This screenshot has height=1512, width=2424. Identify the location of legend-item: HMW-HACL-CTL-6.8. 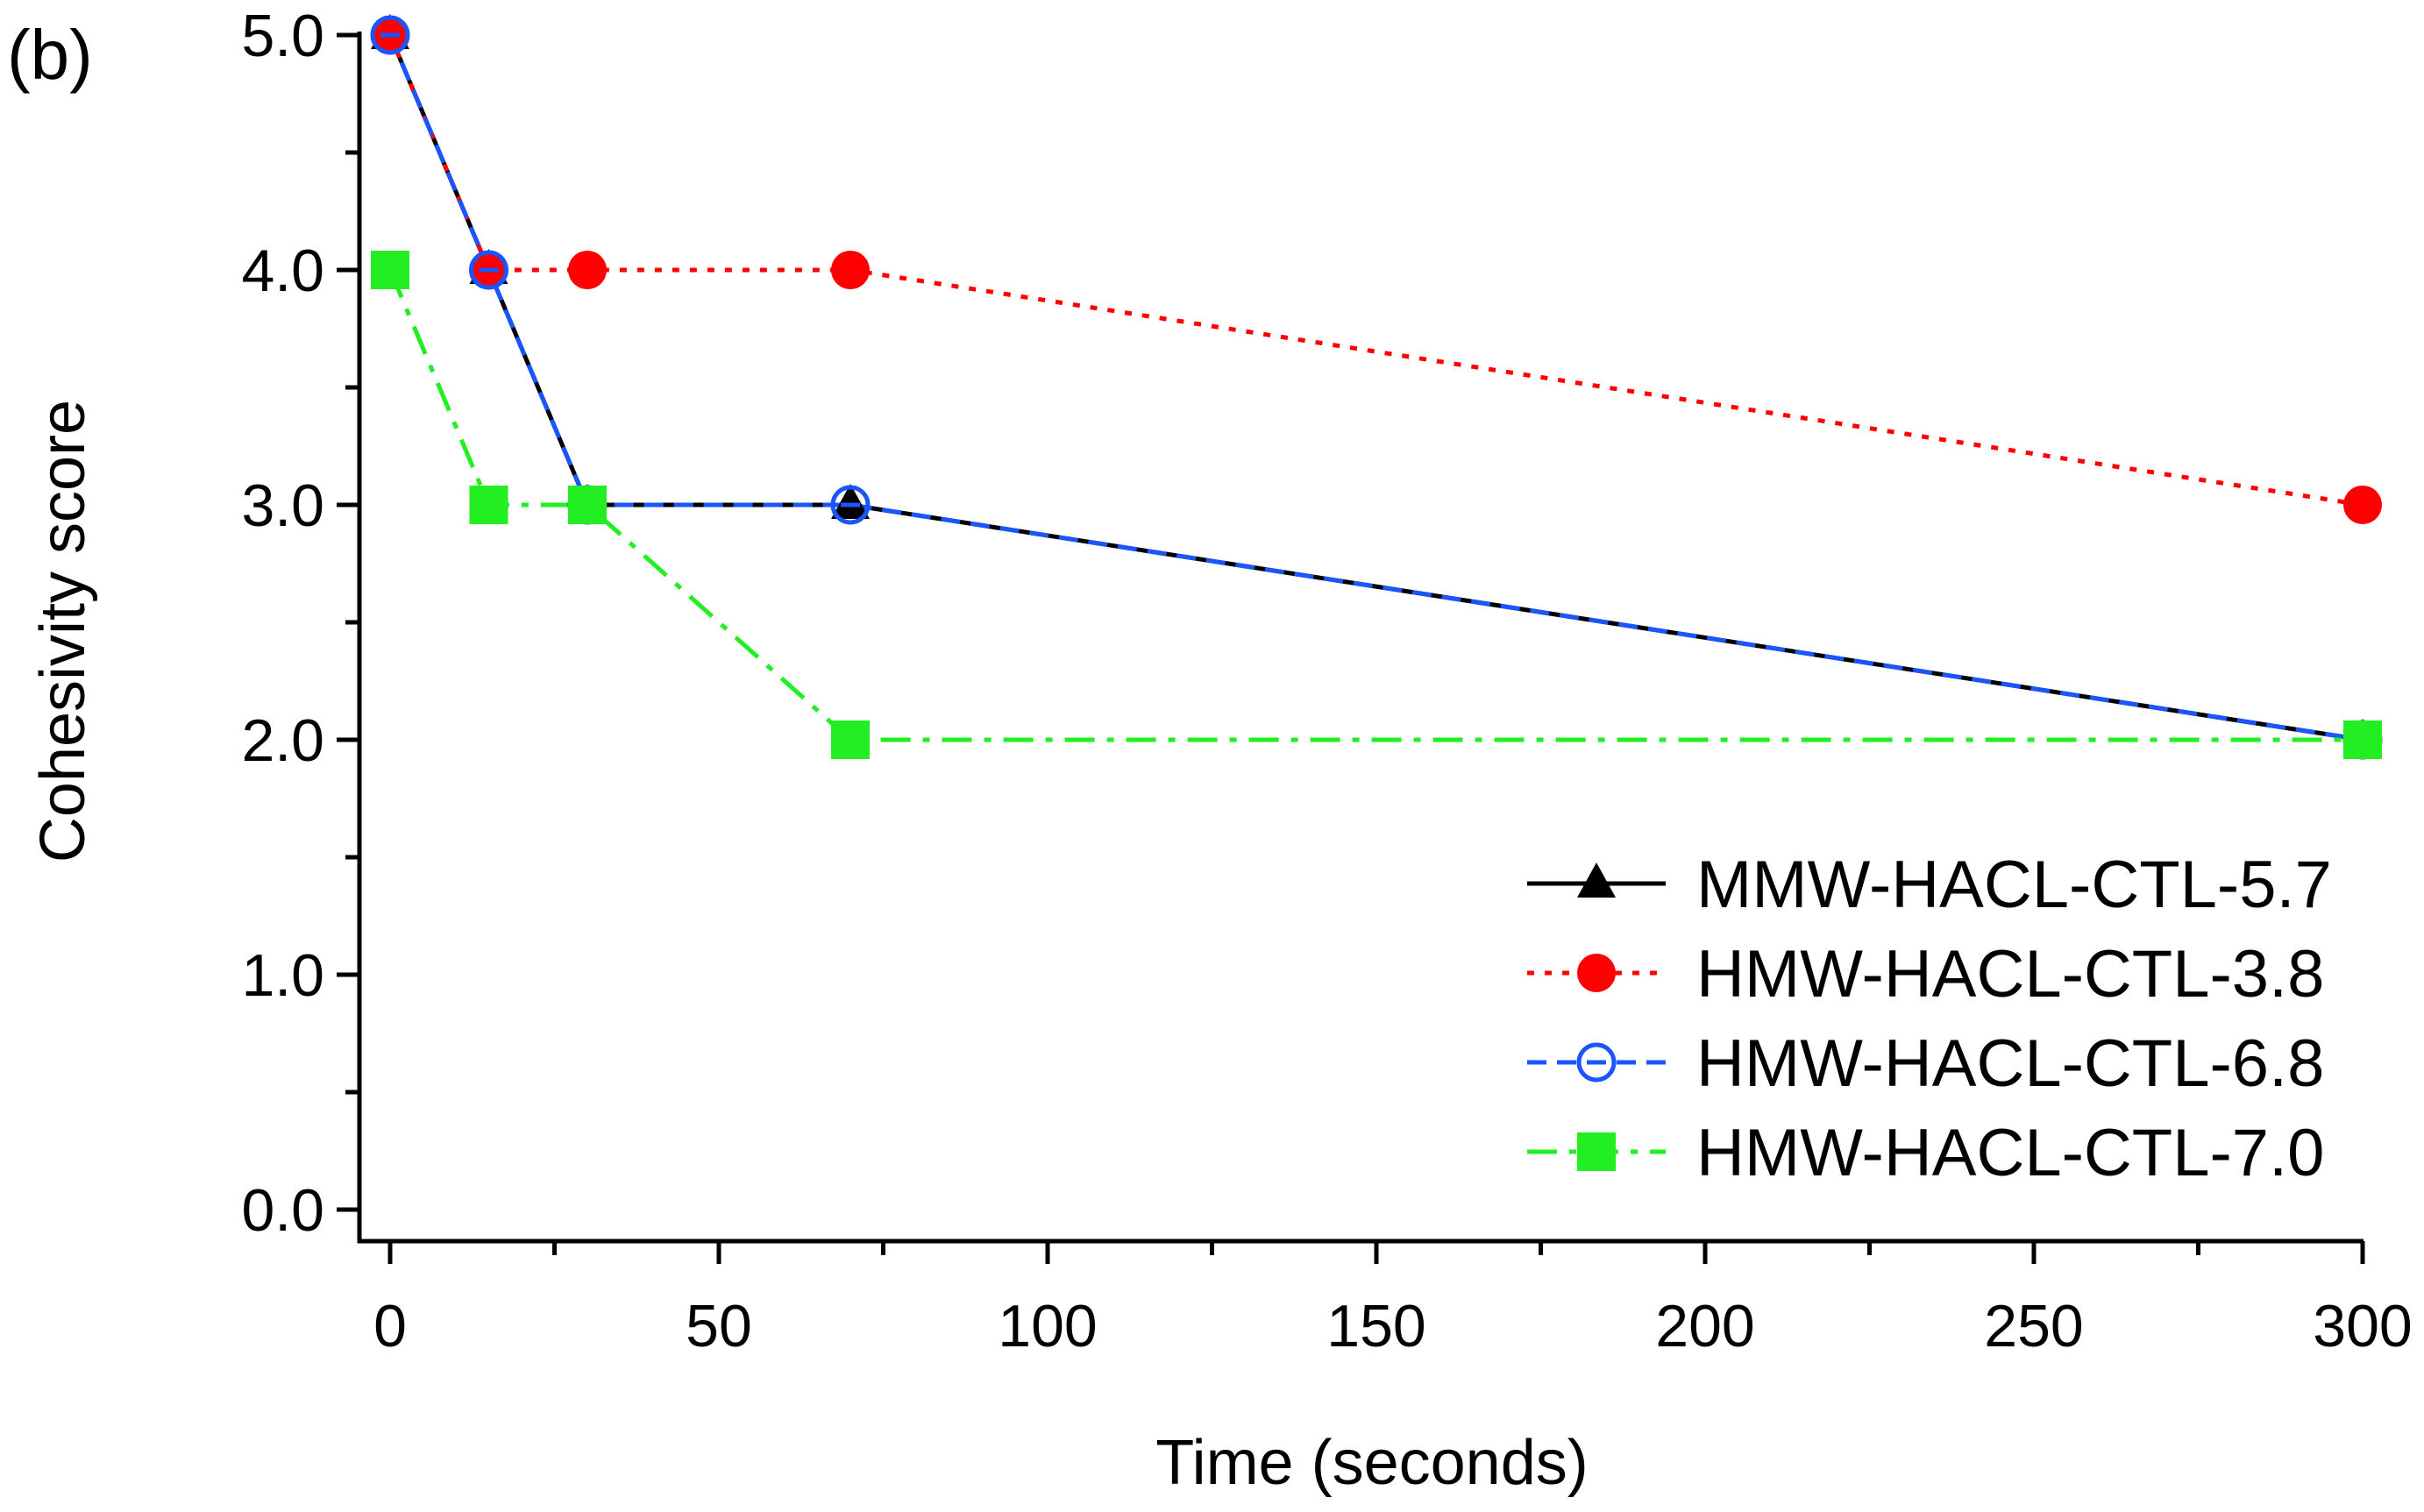
(1925, 1063).